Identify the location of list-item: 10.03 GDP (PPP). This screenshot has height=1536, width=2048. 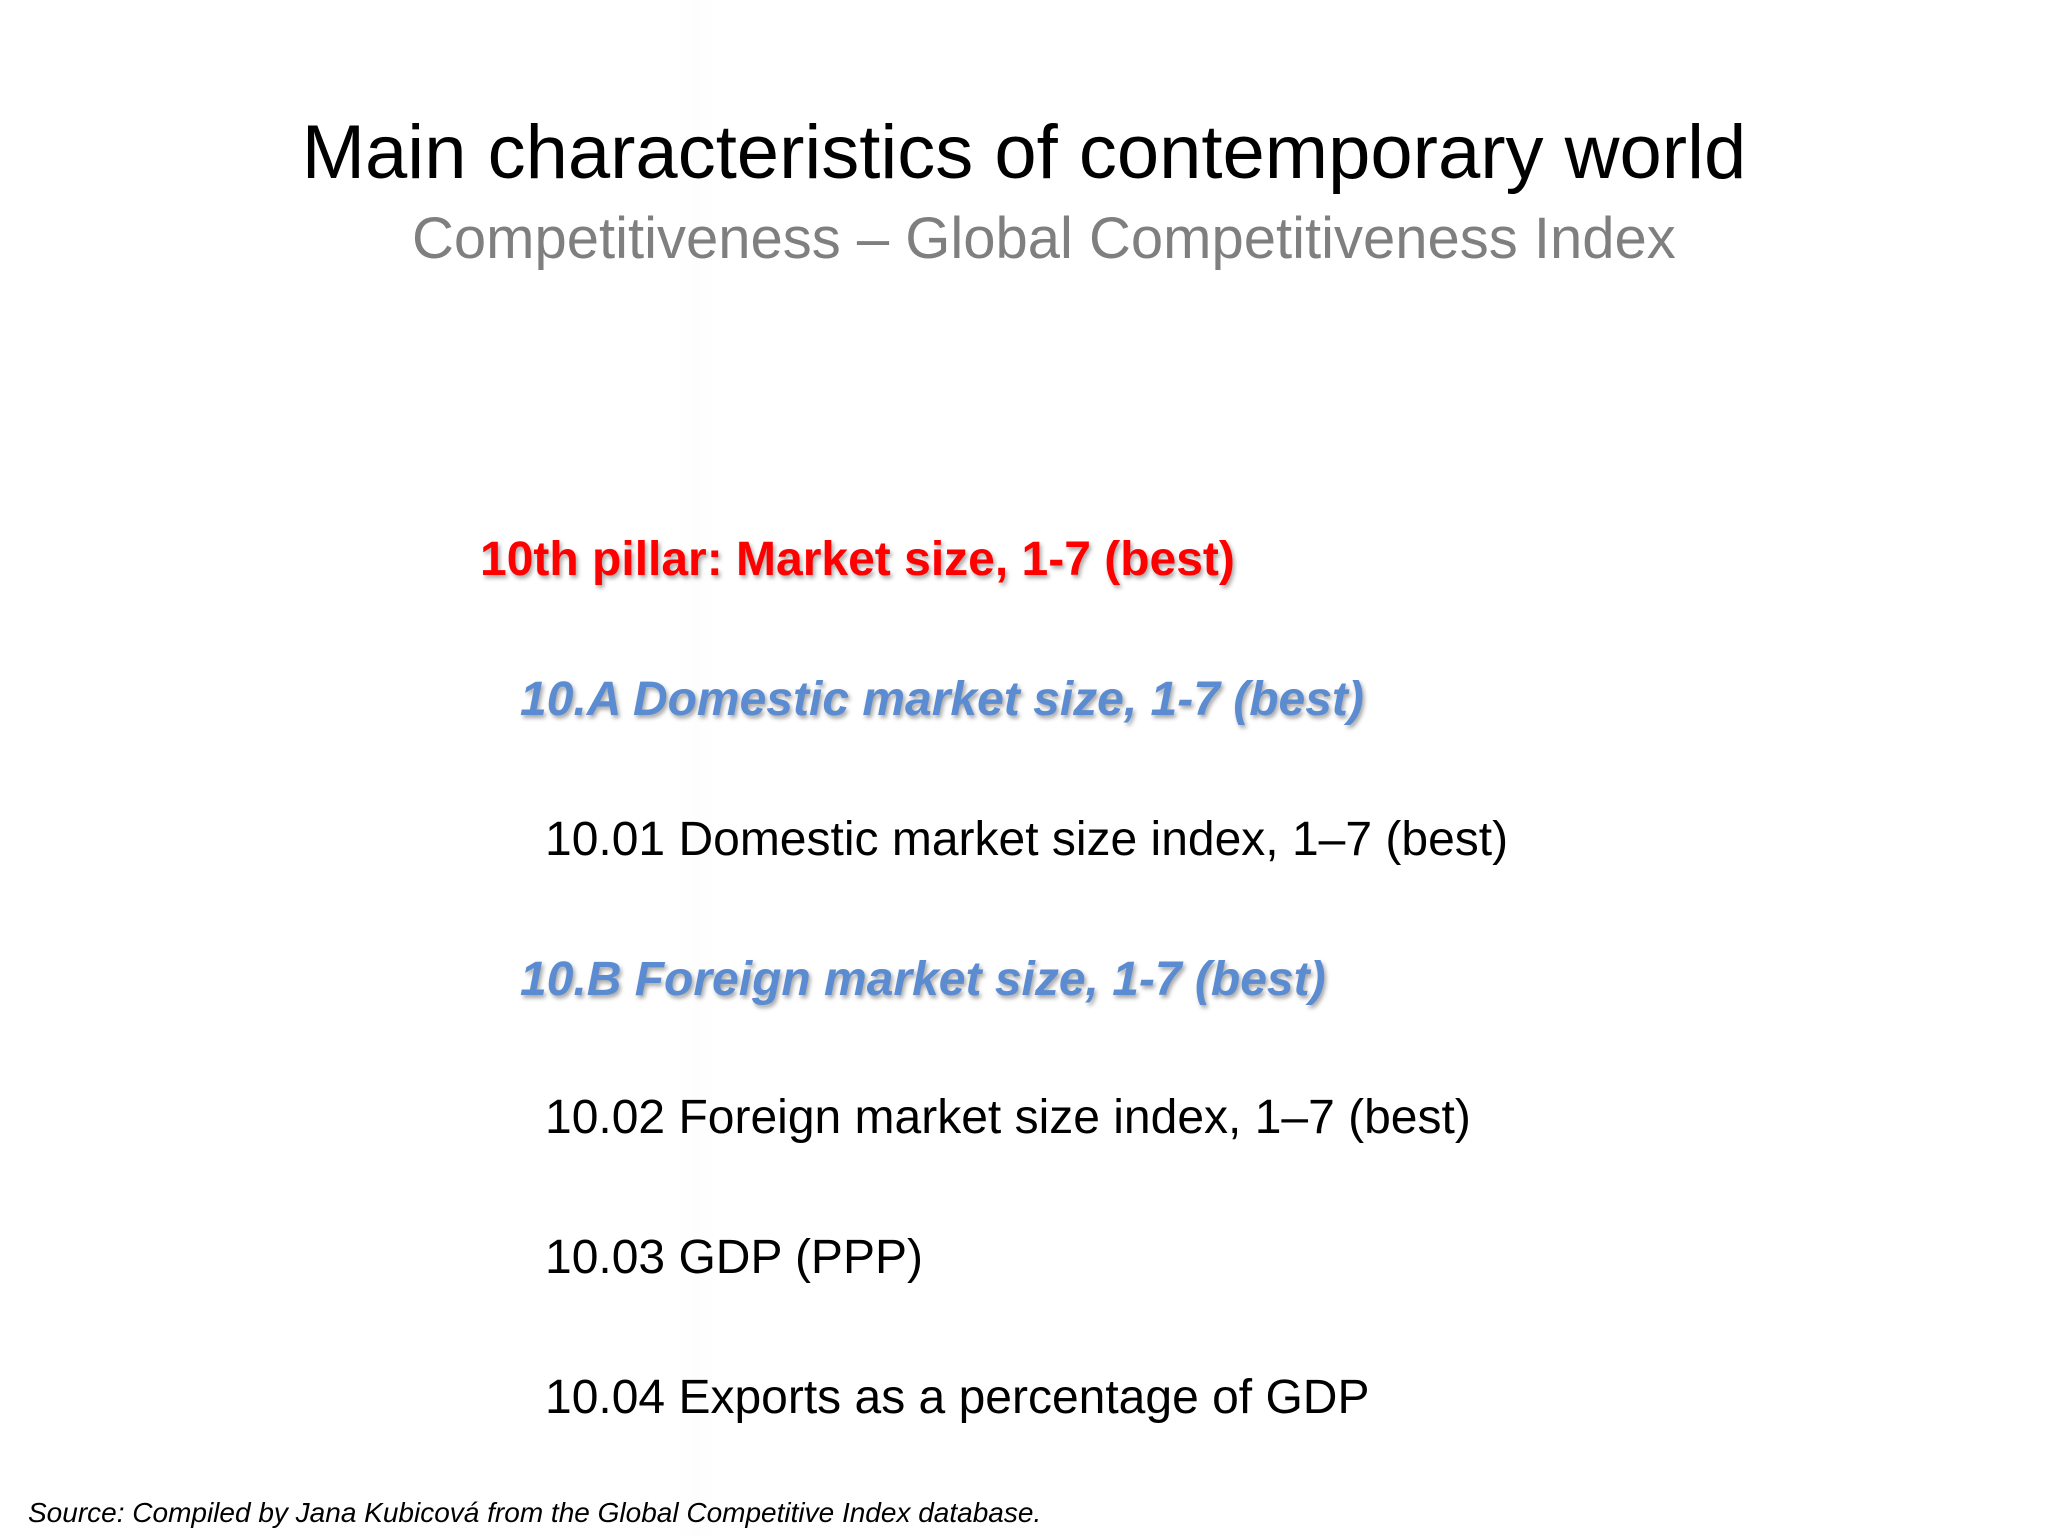
(734, 1257).